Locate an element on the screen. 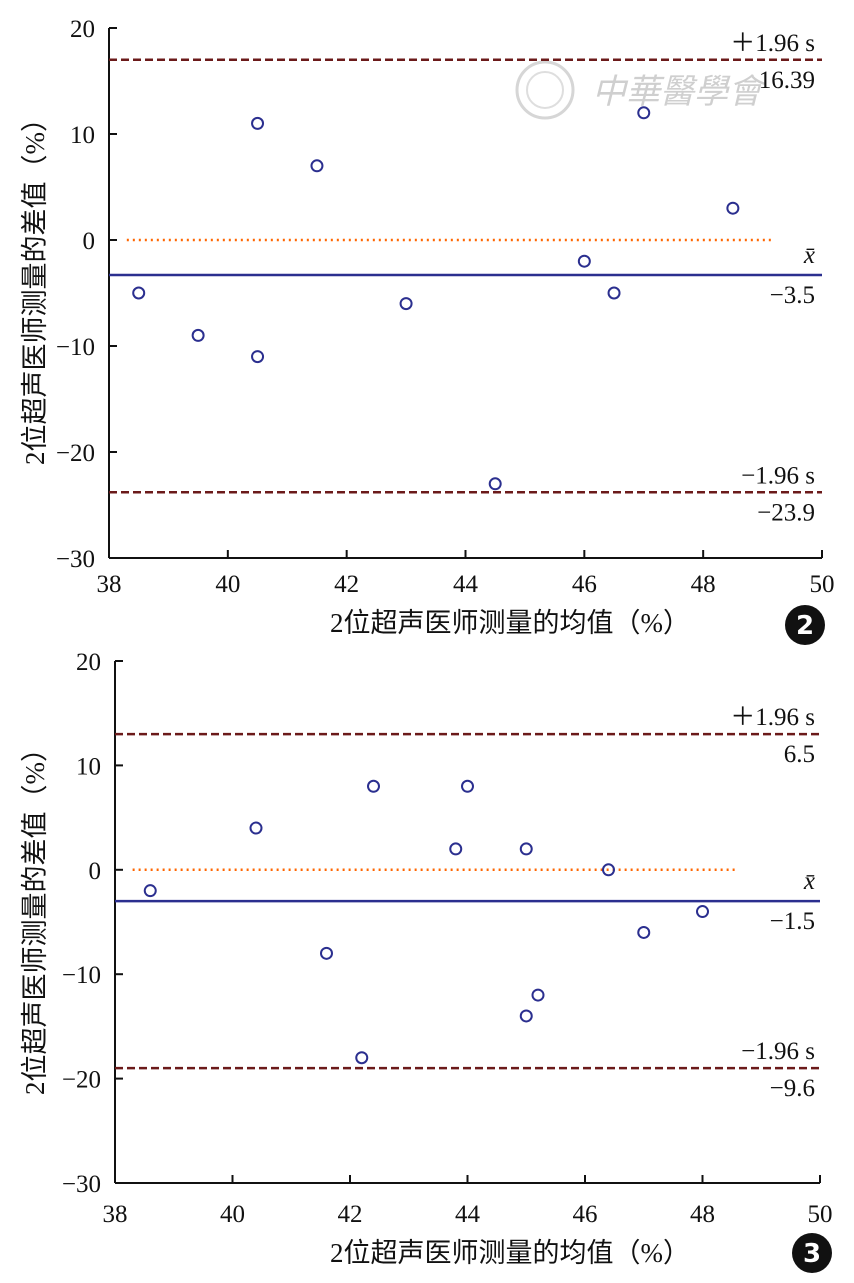  mean-value-label: −3.5 is located at coordinates (792, 295).